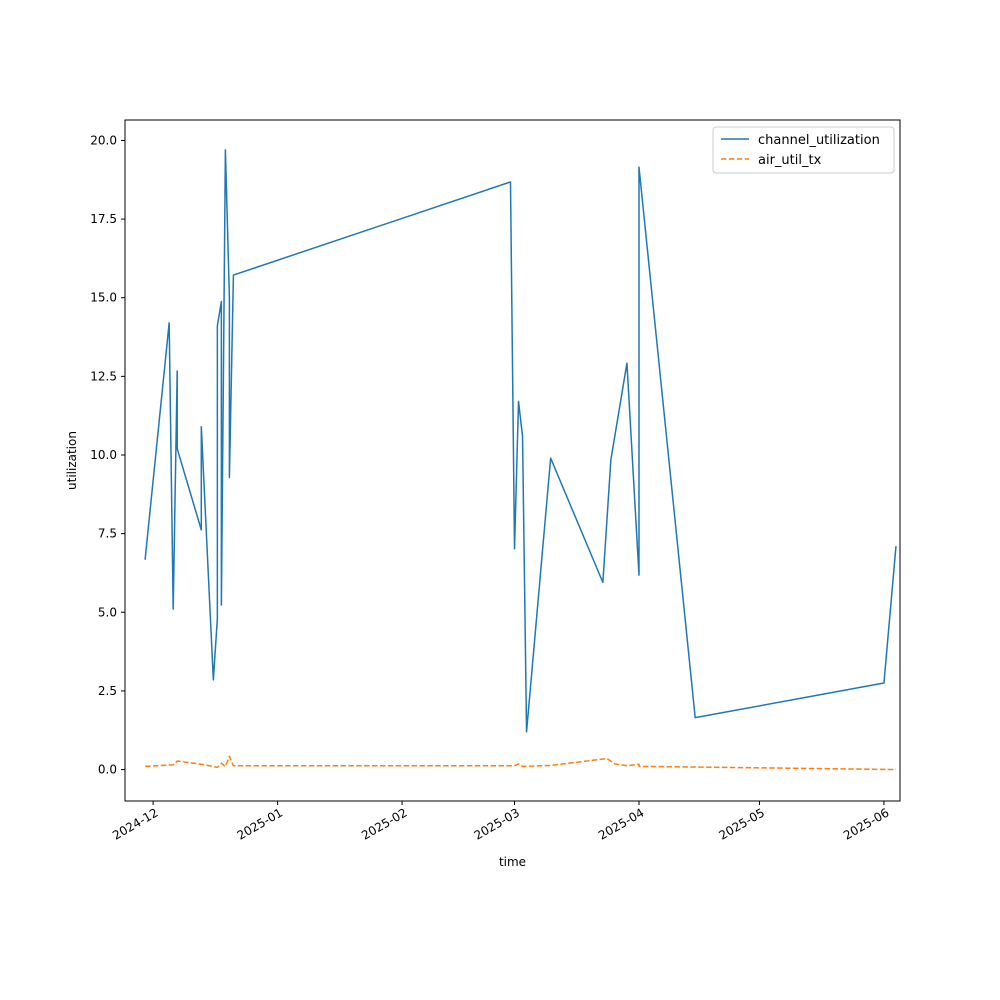 The image size is (1000, 1000). I want to click on y-tick-label: 7.5, so click(107, 534).